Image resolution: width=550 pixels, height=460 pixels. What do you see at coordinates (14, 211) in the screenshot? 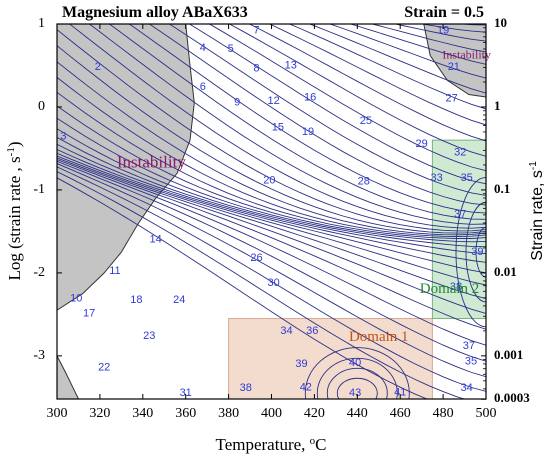
I see `left-y-axis-label: Log (strain rate , s-1)` at bounding box center [14, 211].